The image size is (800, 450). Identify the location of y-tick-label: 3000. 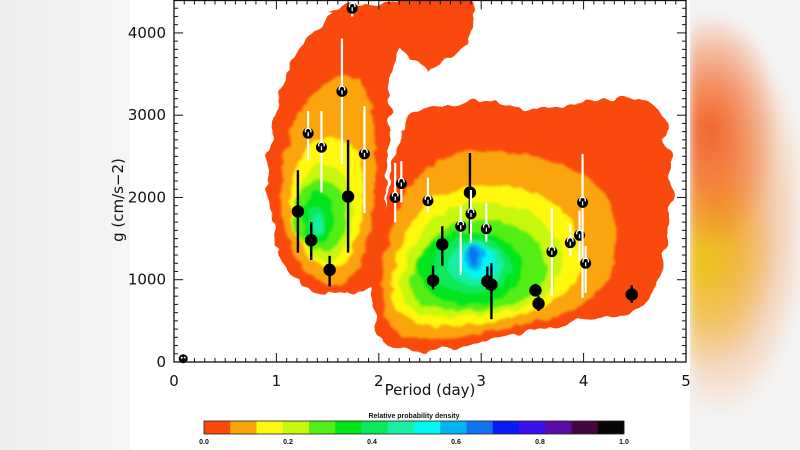
(147, 115).